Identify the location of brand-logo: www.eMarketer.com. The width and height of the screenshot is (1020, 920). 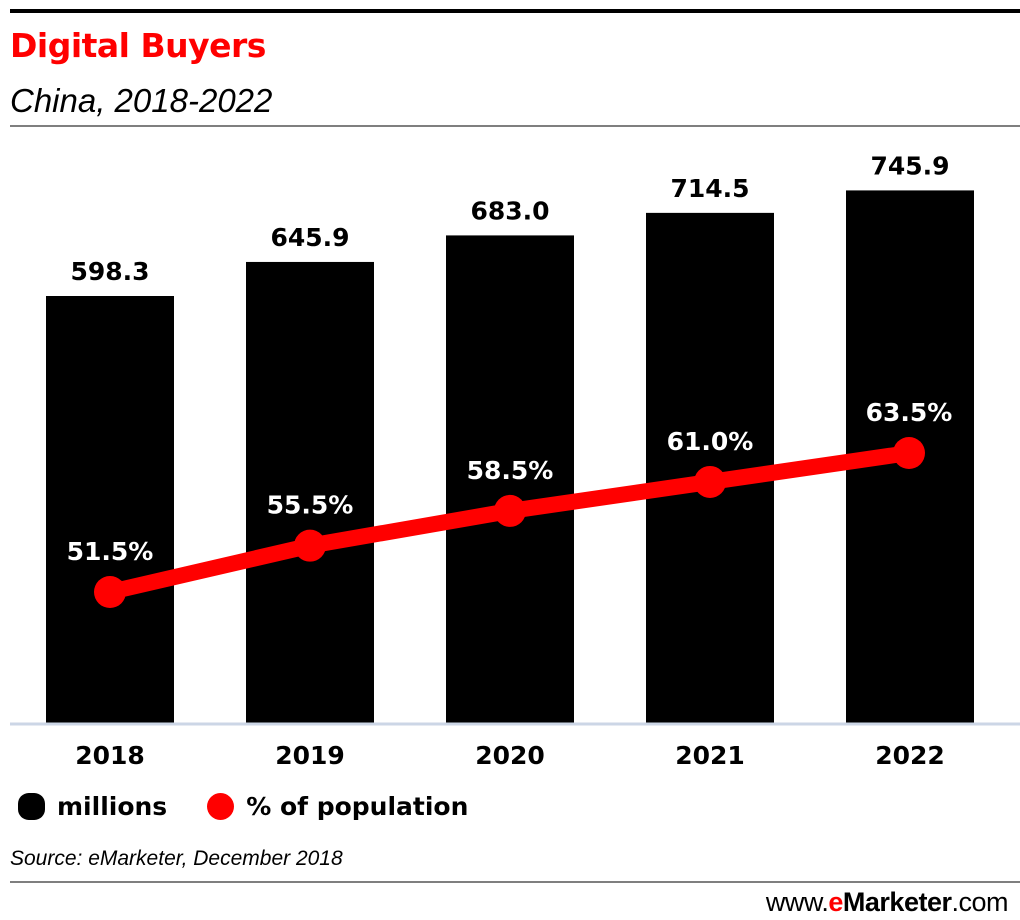
(887, 902).